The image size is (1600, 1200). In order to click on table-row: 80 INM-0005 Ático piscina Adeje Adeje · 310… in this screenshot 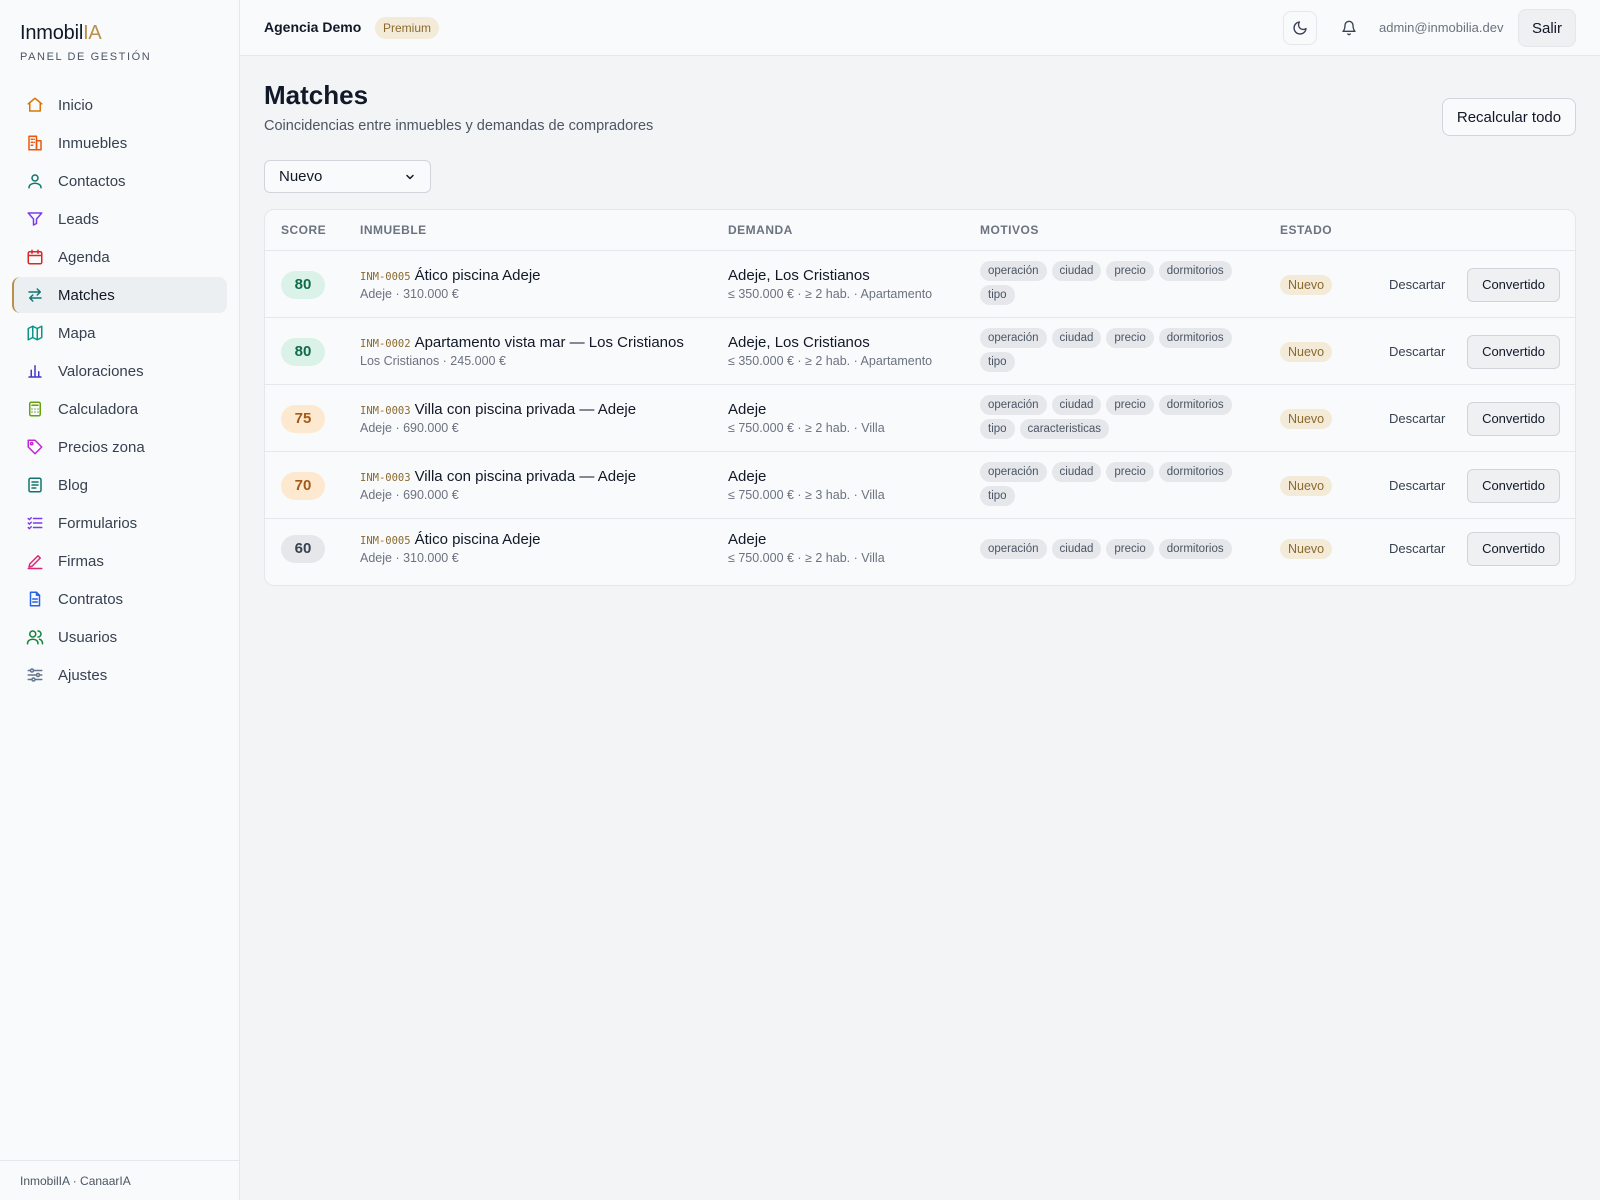, I will do `click(920, 284)`.